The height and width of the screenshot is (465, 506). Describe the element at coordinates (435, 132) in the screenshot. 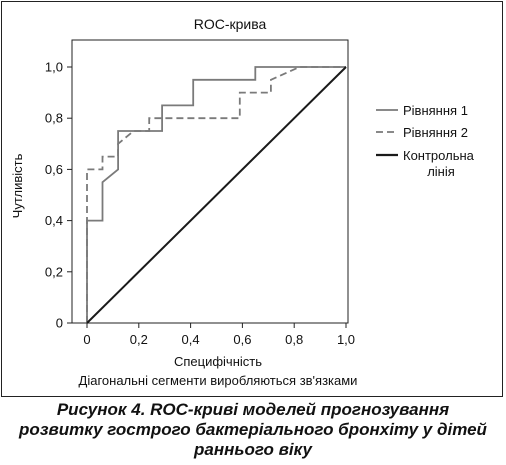

I see `legend-label: Рівняння 2` at that location.